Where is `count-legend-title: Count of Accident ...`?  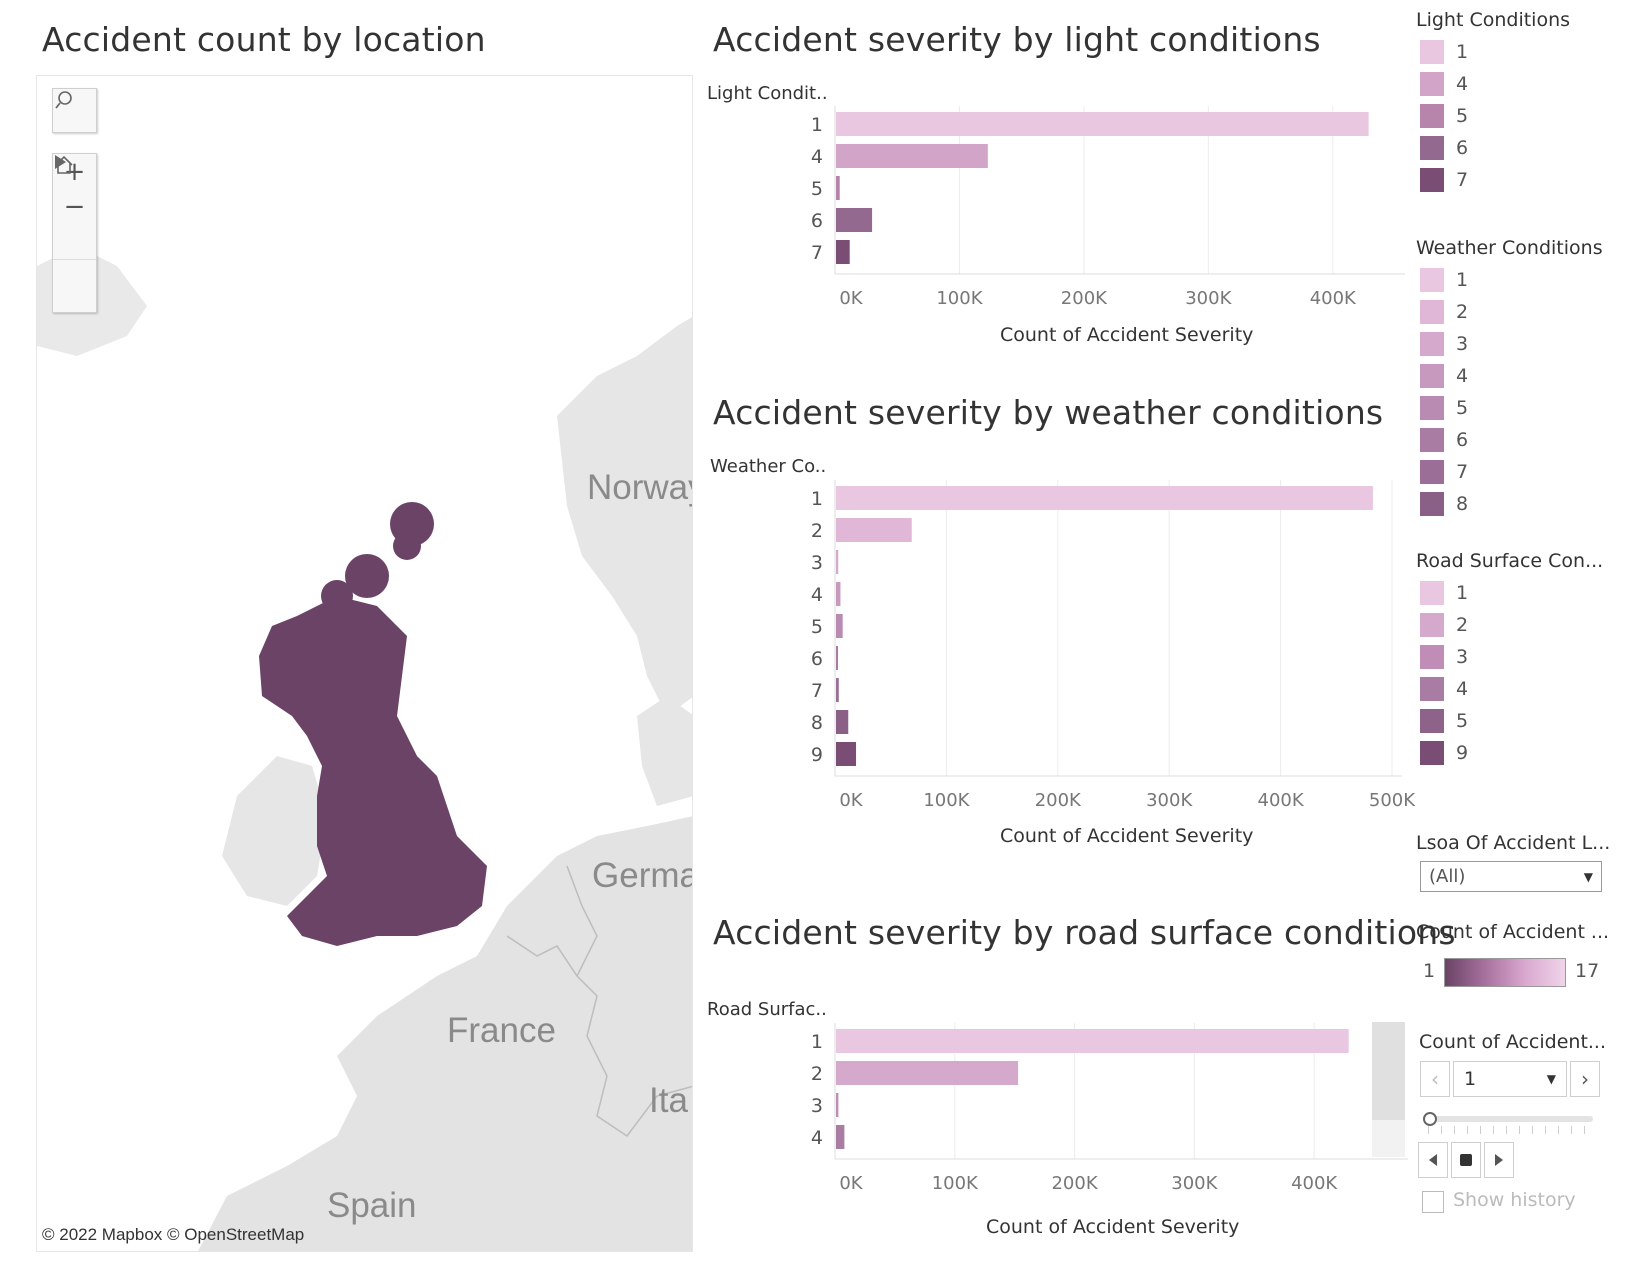
count-legend-title: Count of Accident ... is located at coordinates (1513, 932).